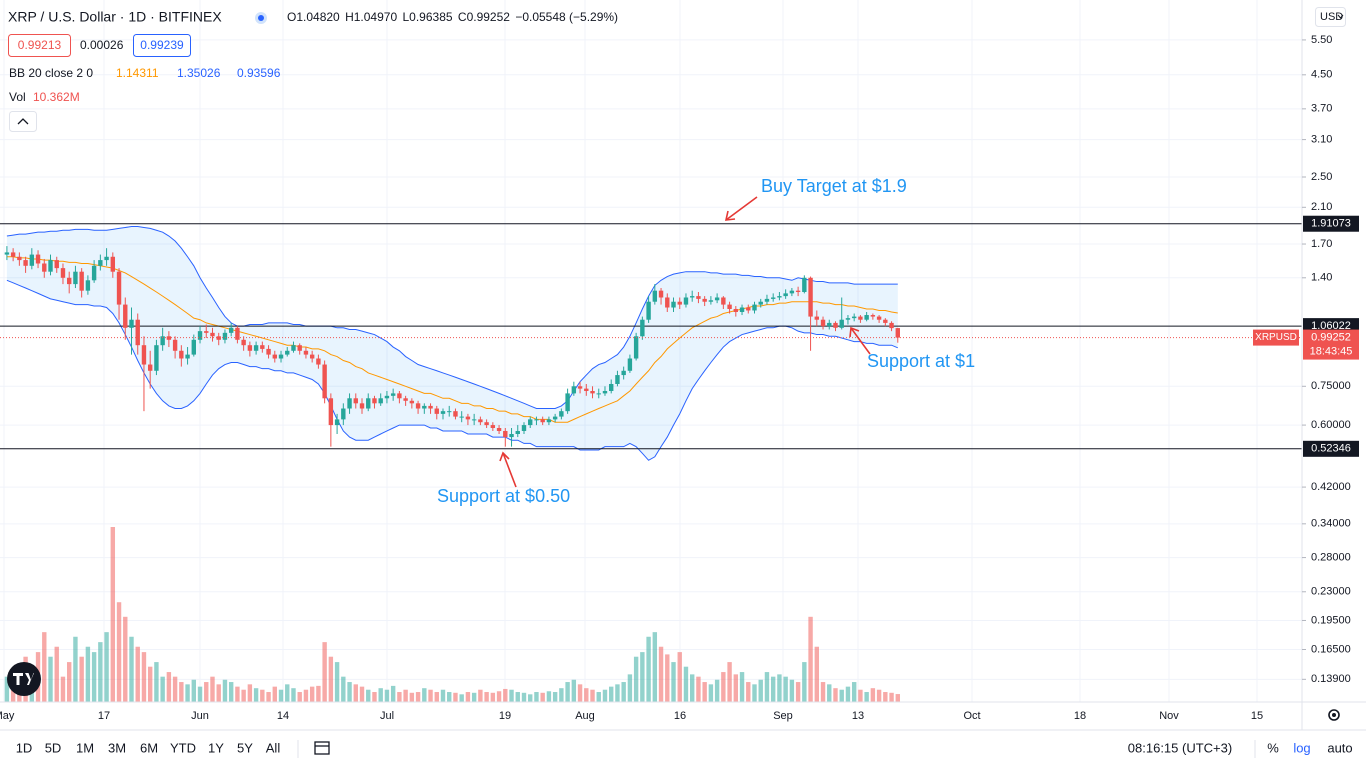 The width and height of the screenshot is (1366, 768). I want to click on bid-box, so click(39, 45).